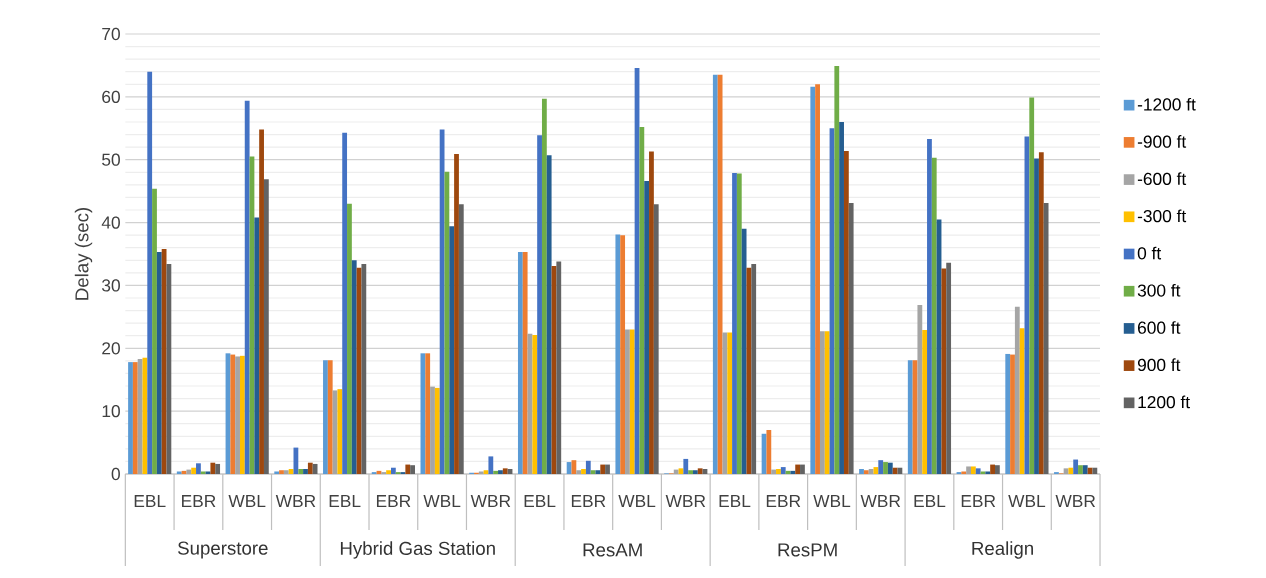  What do you see at coordinates (111, 411) in the screenshot?
I see `y-tick-label: 10` at bounding box center [111, 411].